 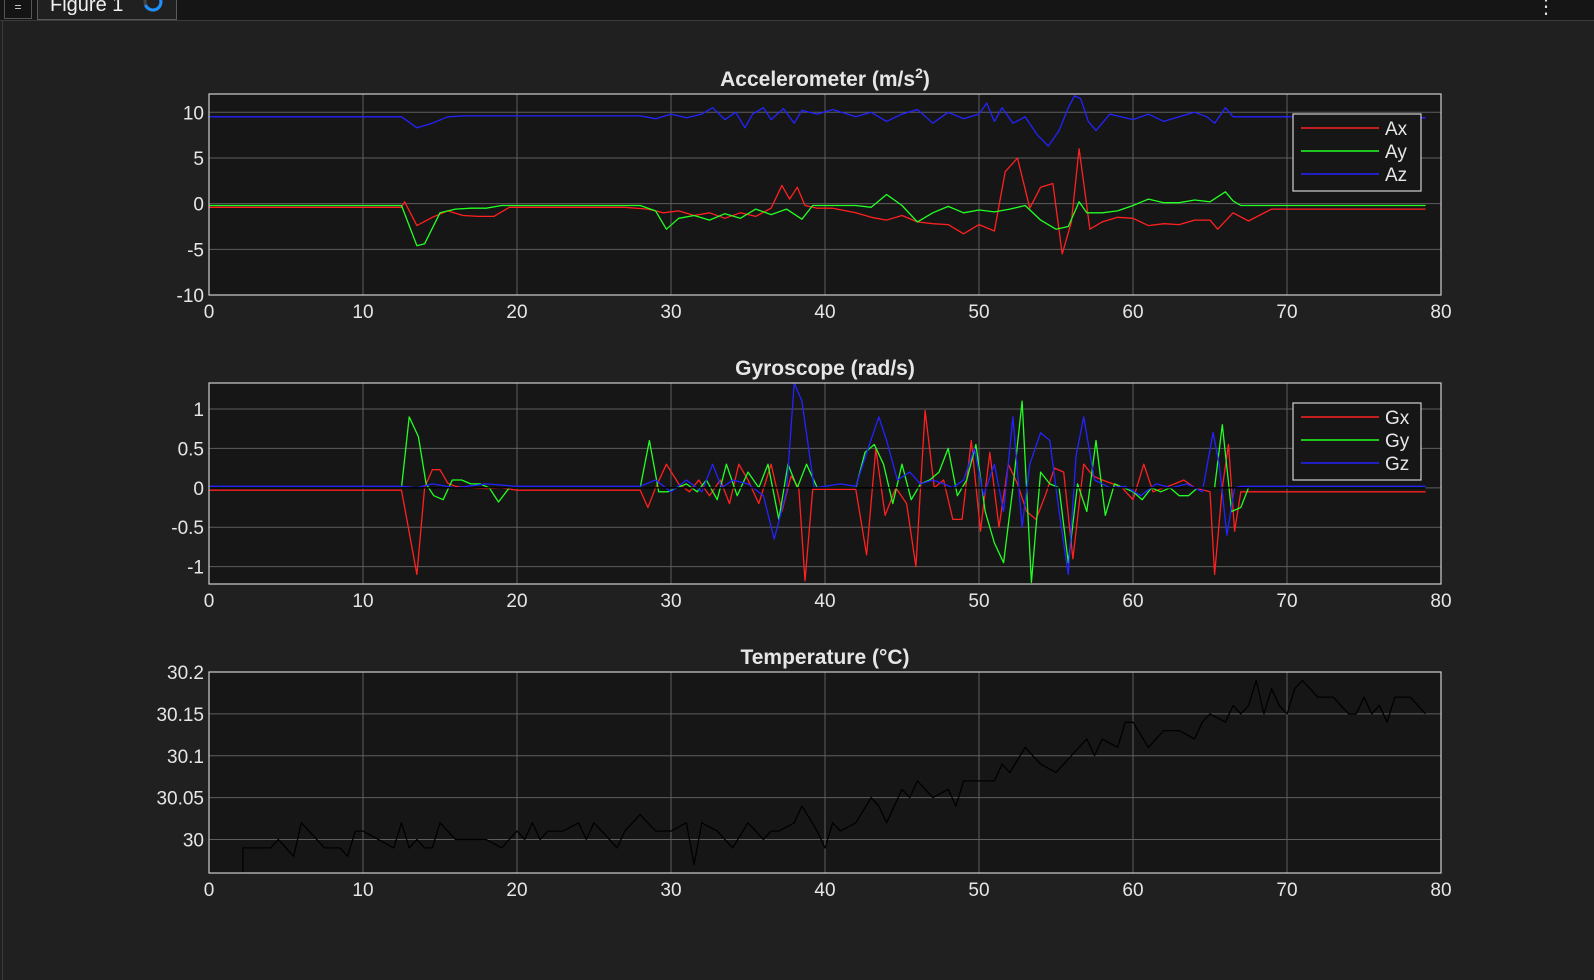 I want to click on more-vertical-icon: ⋮, so click(x=1546, y=9).